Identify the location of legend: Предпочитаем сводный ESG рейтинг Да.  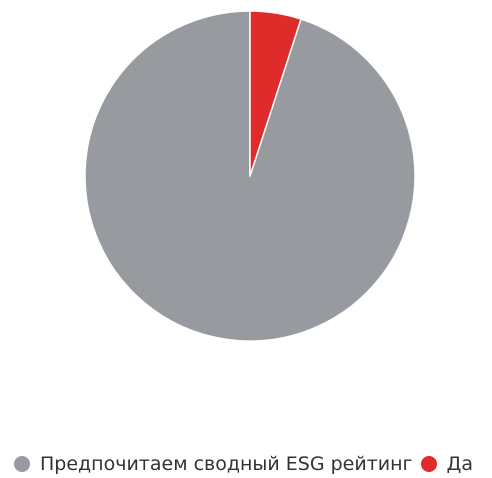
(247, 464).